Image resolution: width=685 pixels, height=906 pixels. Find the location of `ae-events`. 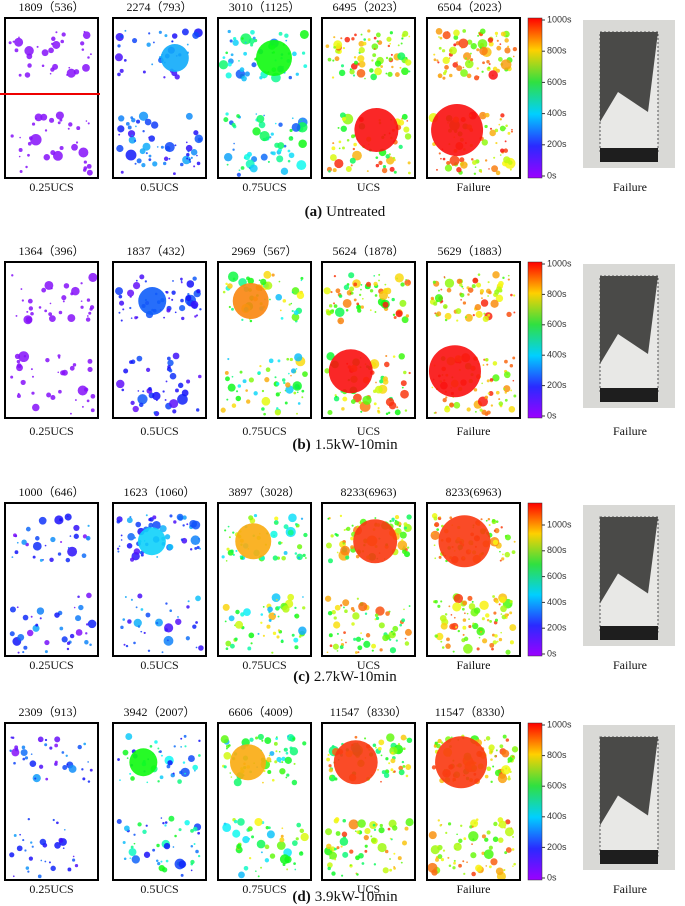

ae-events is located at coordinates (159, 805).